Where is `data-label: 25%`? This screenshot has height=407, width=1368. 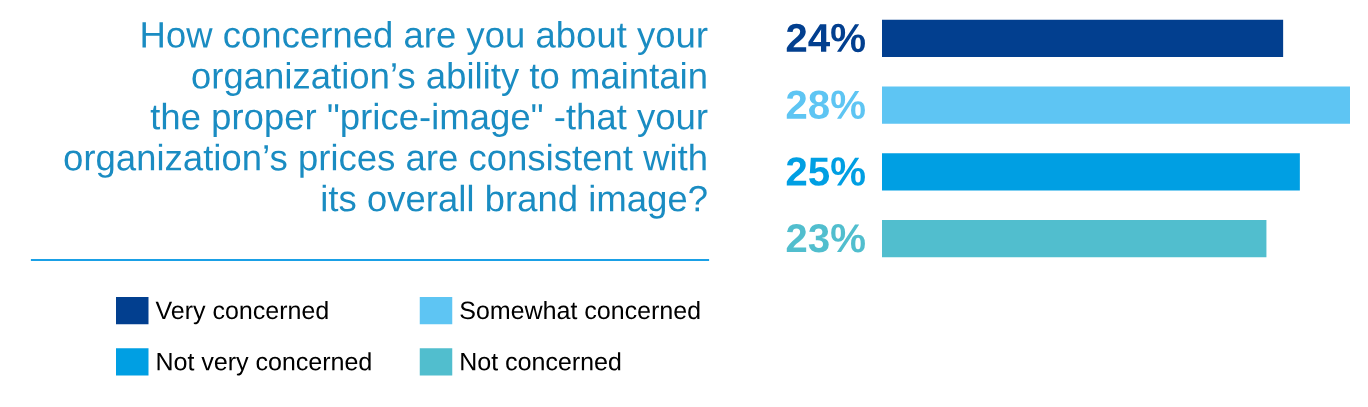
data-label: 25% is located at coordinates (825, 171).